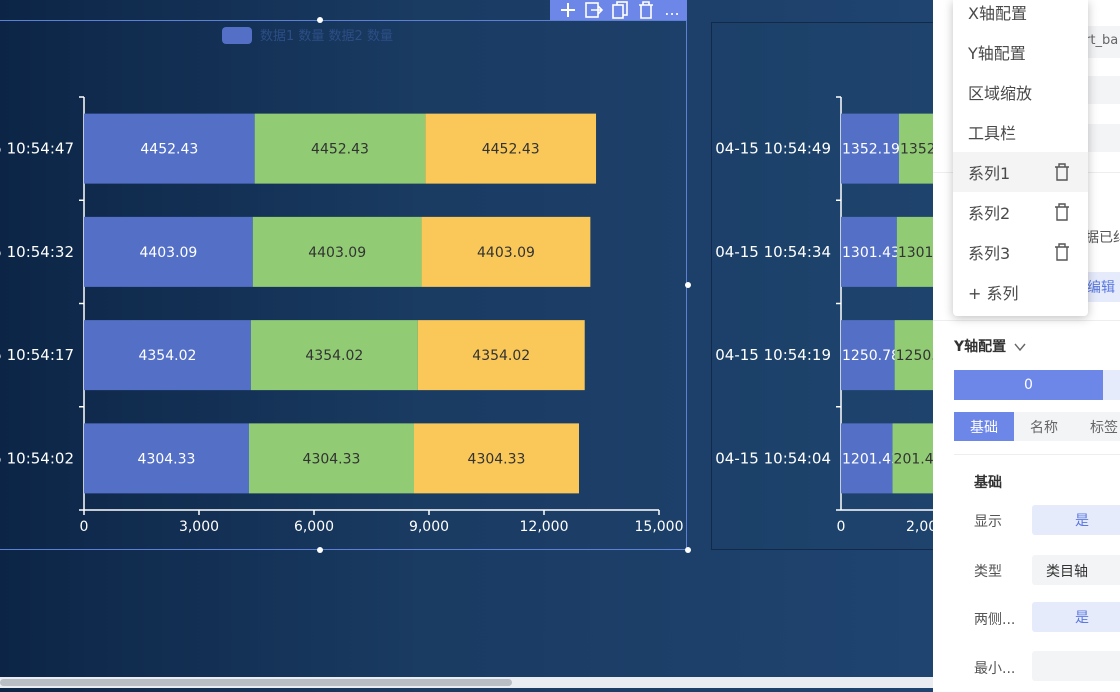 This screenshot has height=692, width=1120. I want to click on plus-icon, so click(568, 10).